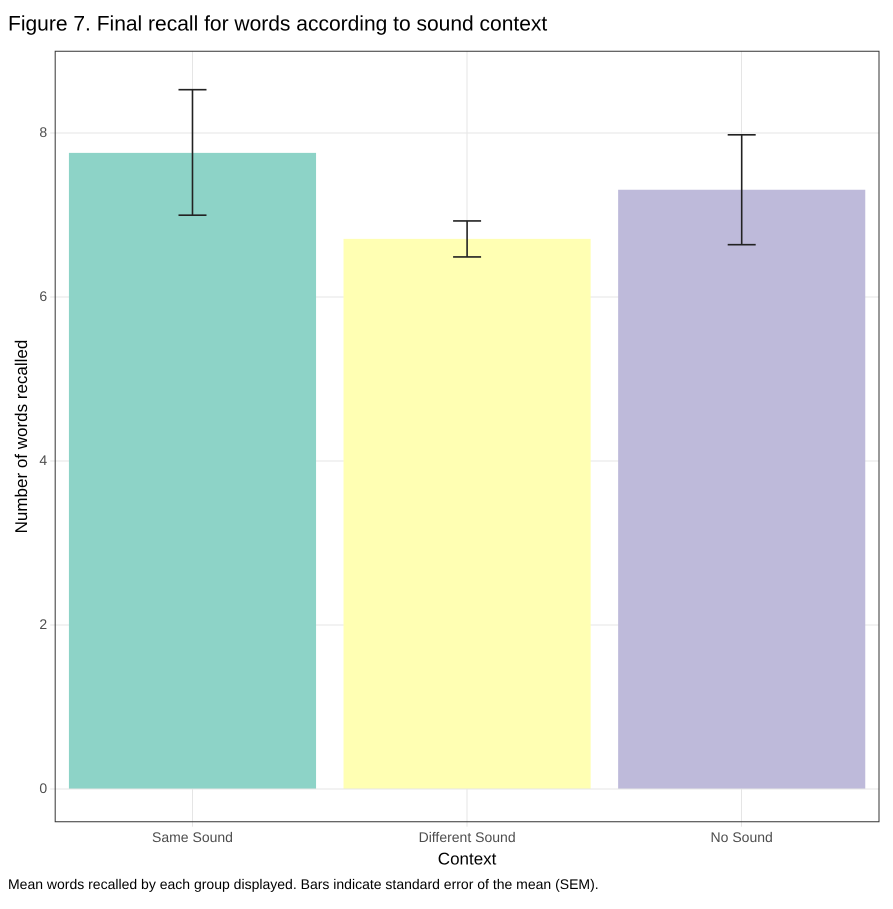  Describe the element at coordinates (43, 624) in the screenshot. I see `y-tick-label: 2` at that location.